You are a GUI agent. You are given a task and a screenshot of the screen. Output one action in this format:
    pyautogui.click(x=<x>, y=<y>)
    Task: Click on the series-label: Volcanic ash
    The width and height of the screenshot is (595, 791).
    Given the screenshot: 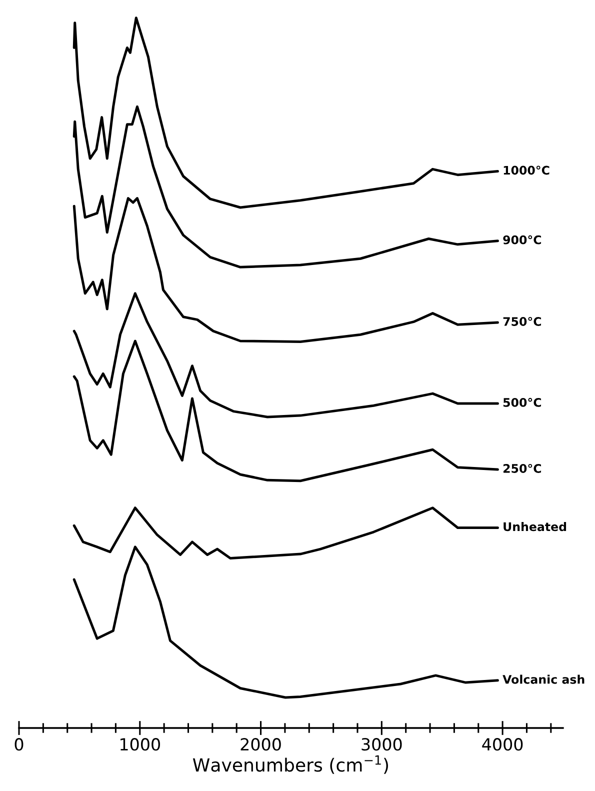 What is the action you would take?
    pyautogui.click(x=543, y=679)
    